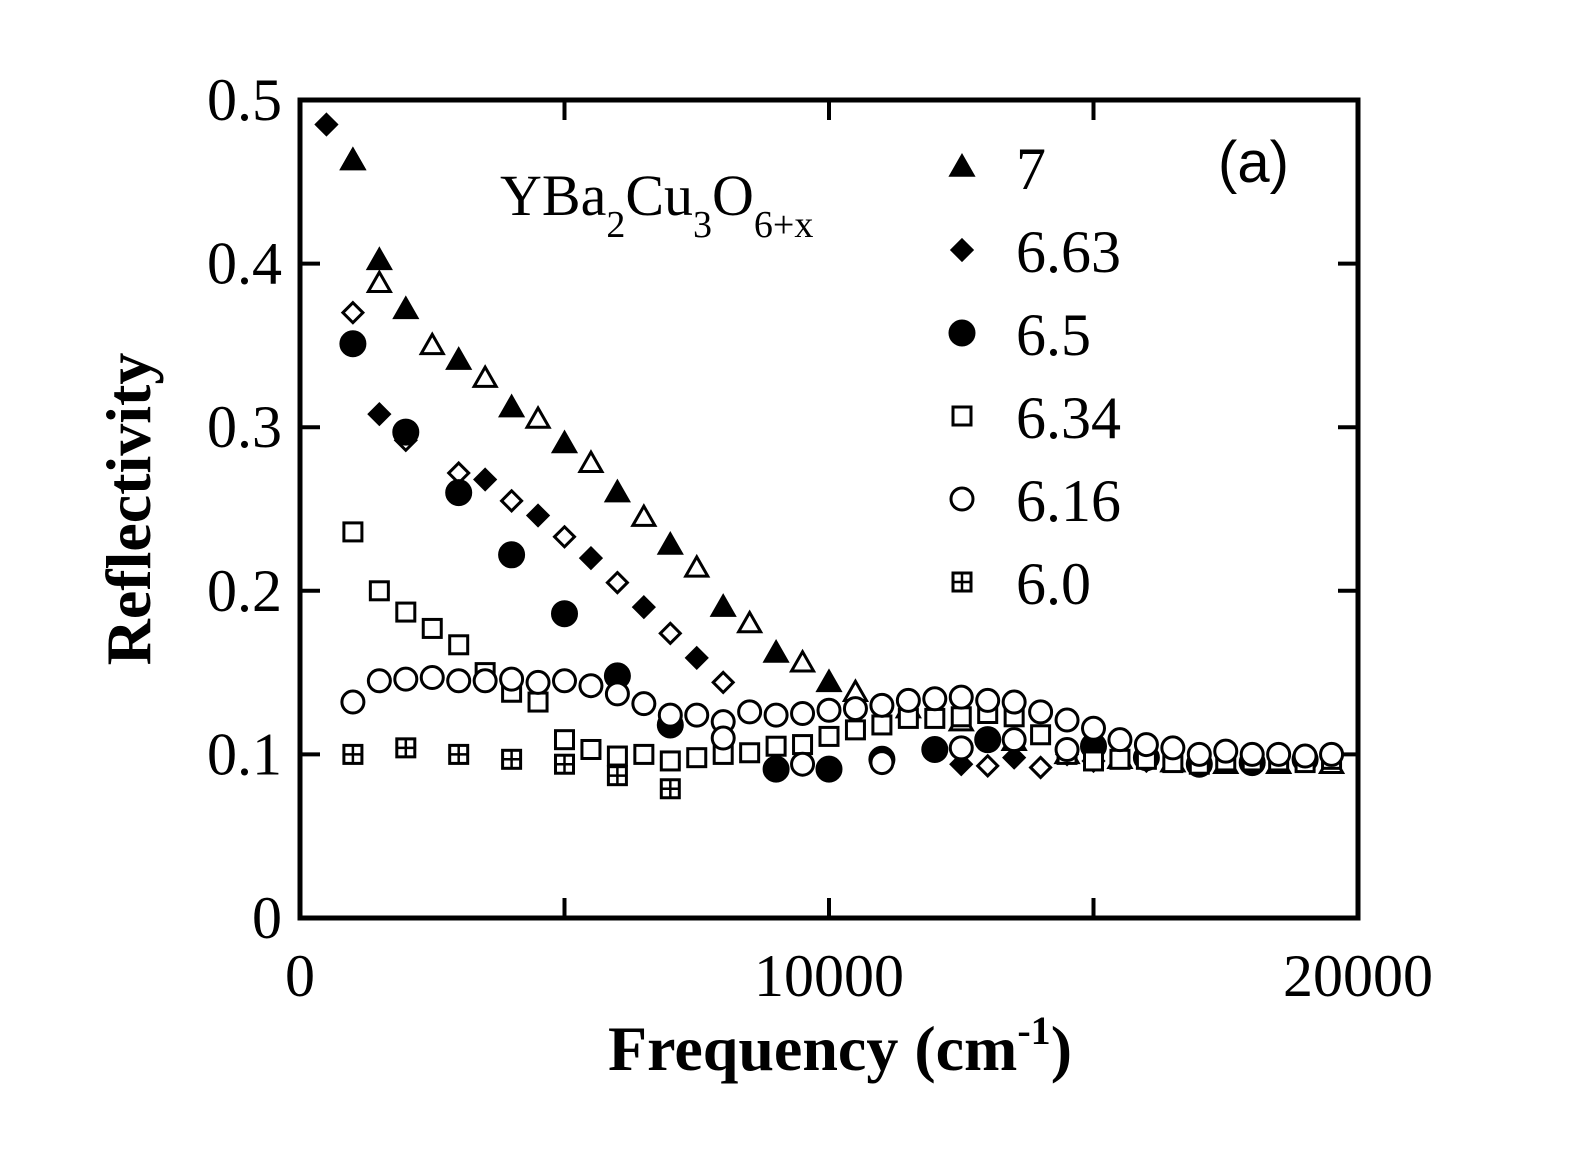  What do you see at coordinates (1068, 501) in the screenshot?
I see `legend-label-6-16: 6.16` at bounding box center [1068, 501].